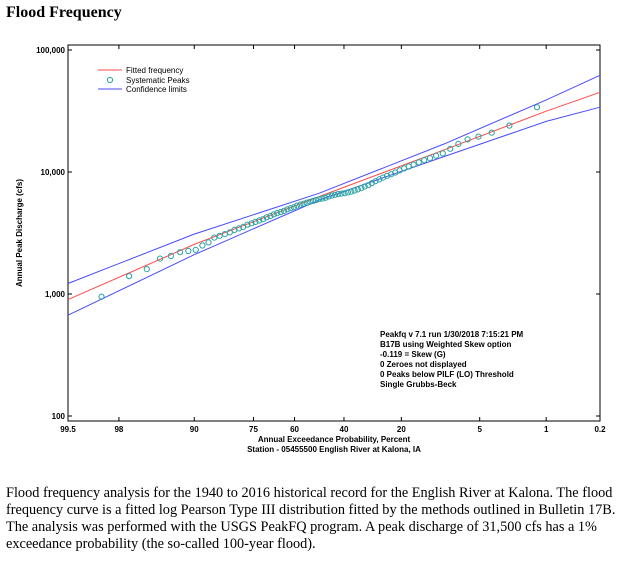 The width and height of the screenshot is (633, 575). What do you see at coordinates (110, 80) in the screenshot?
I see `legend-systematic-swatch` at bounding box center [110, 80].